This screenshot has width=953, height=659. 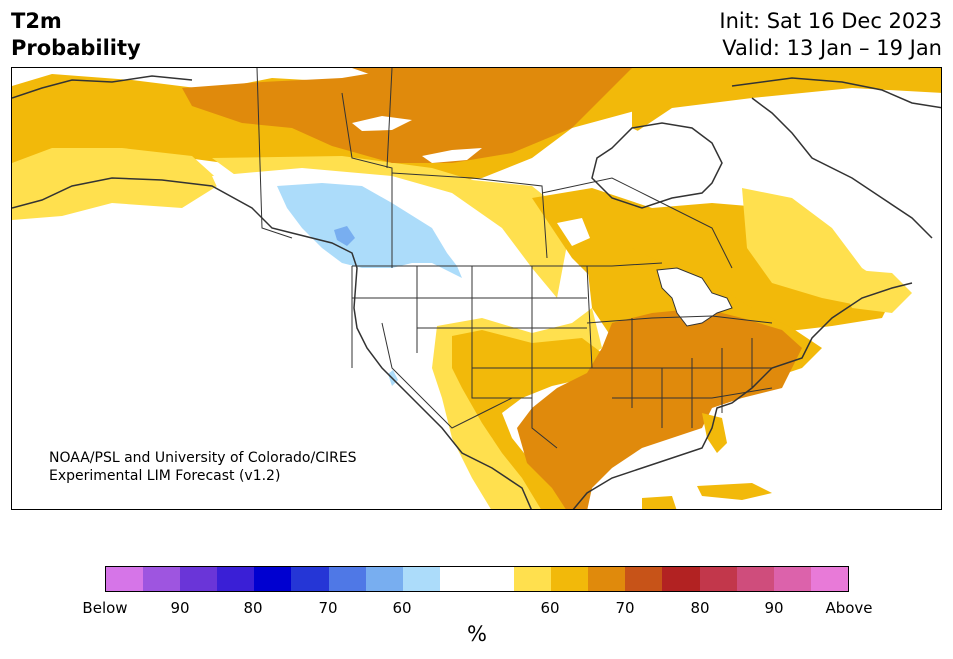 I want to click on caribbean-yellow-zone, so click(x=734, y=491).